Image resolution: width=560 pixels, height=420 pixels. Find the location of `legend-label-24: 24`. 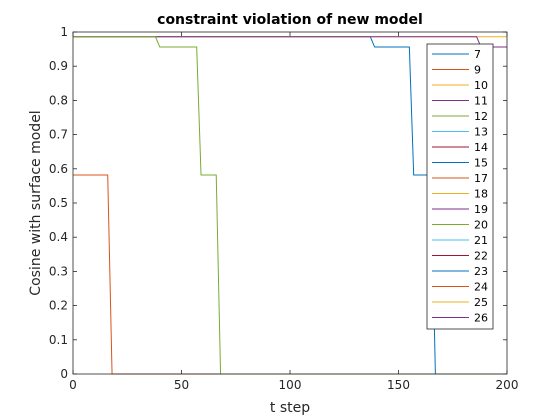

legend-label-24: 24 is located at coordinates (481, 287).